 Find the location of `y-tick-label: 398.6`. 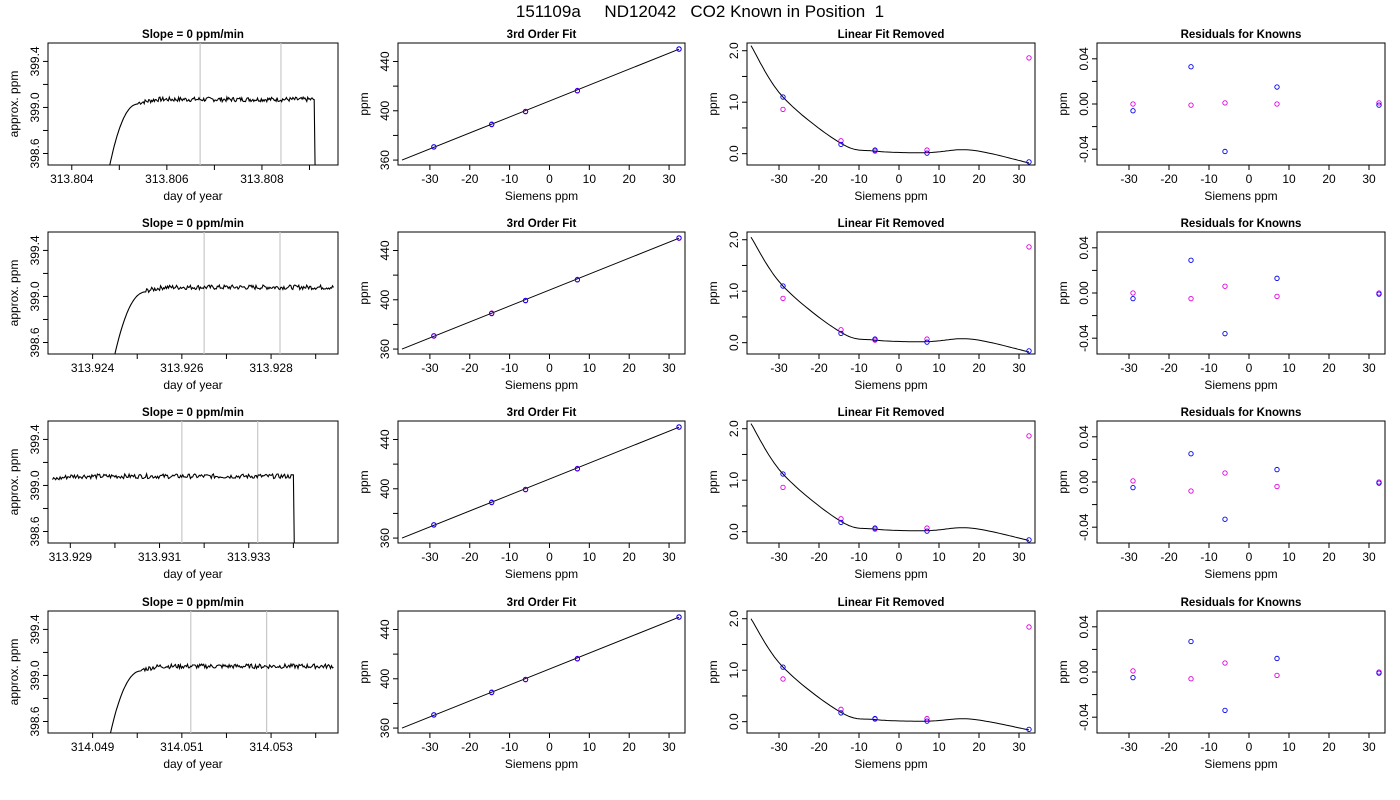

y-tick-label: 398.6 is located at coordinates (35, 531).